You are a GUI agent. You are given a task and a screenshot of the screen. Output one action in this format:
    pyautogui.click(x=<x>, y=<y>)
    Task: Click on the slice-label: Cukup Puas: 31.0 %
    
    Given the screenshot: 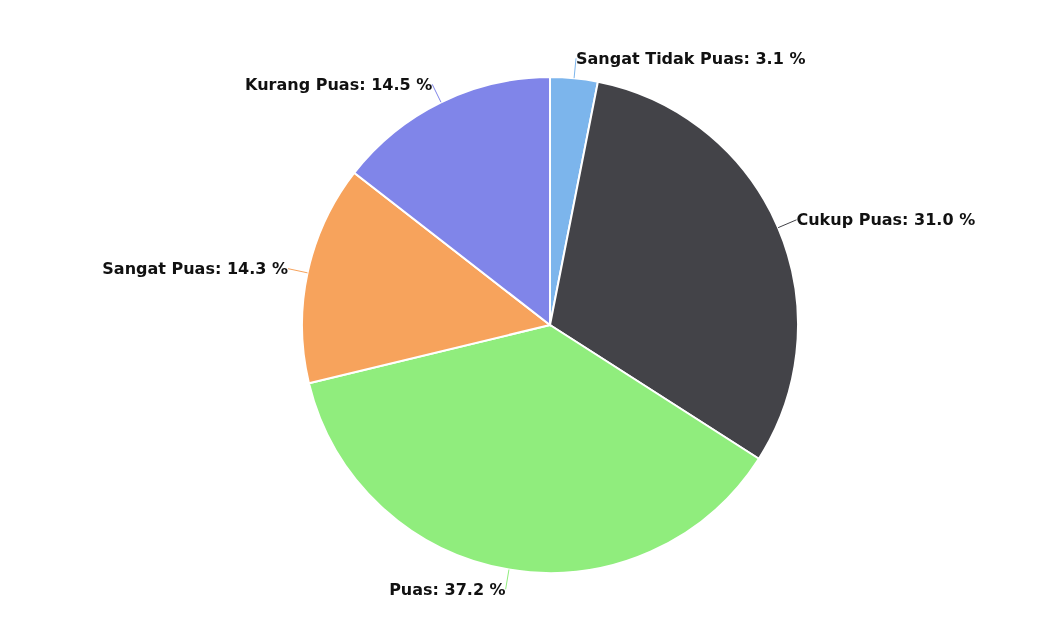 What is the action you would take?
    pyautogui.click(x=886, y=220)
    